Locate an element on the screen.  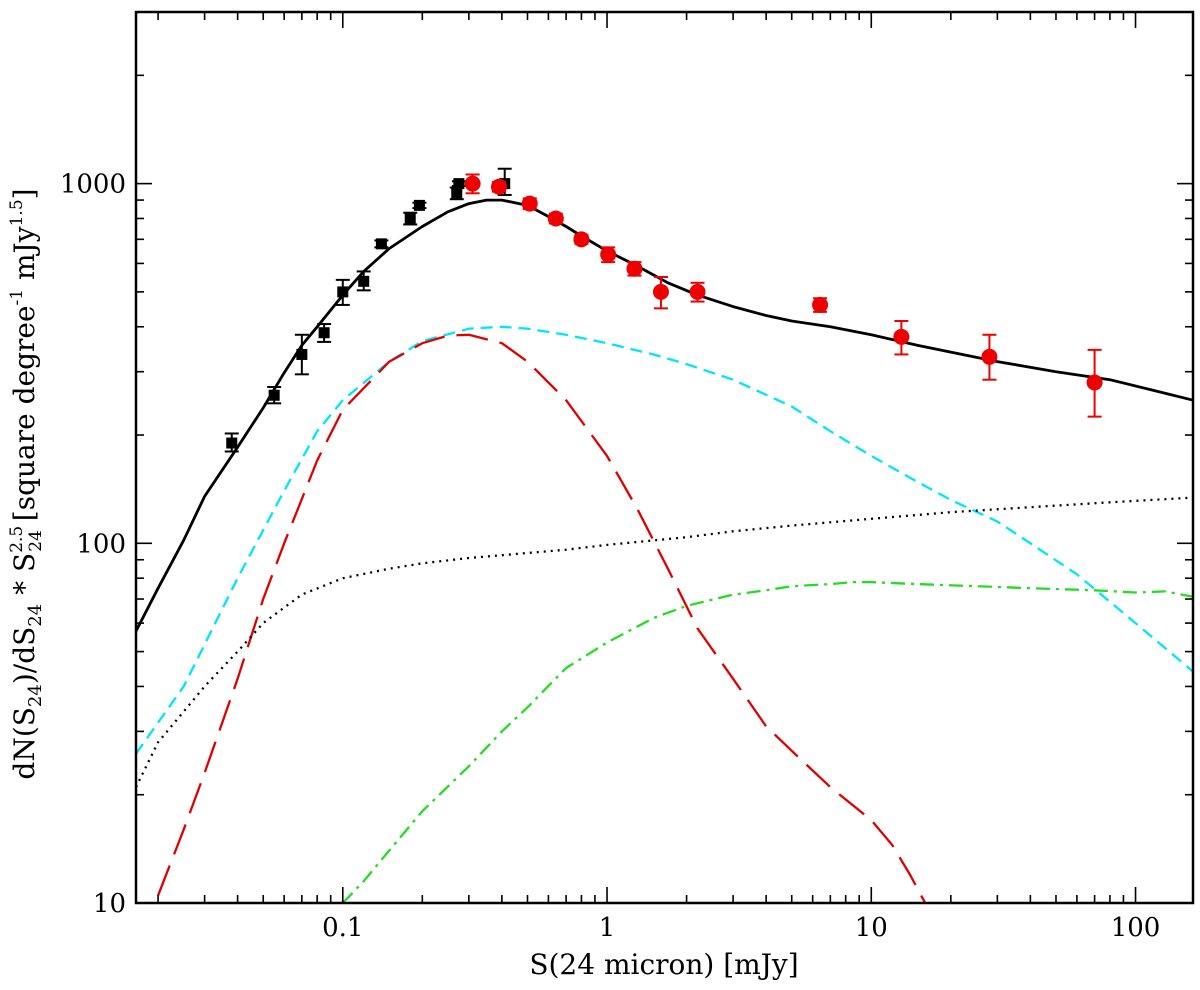
x-tick-label-2: 10 is located at coordinates (871, 928).